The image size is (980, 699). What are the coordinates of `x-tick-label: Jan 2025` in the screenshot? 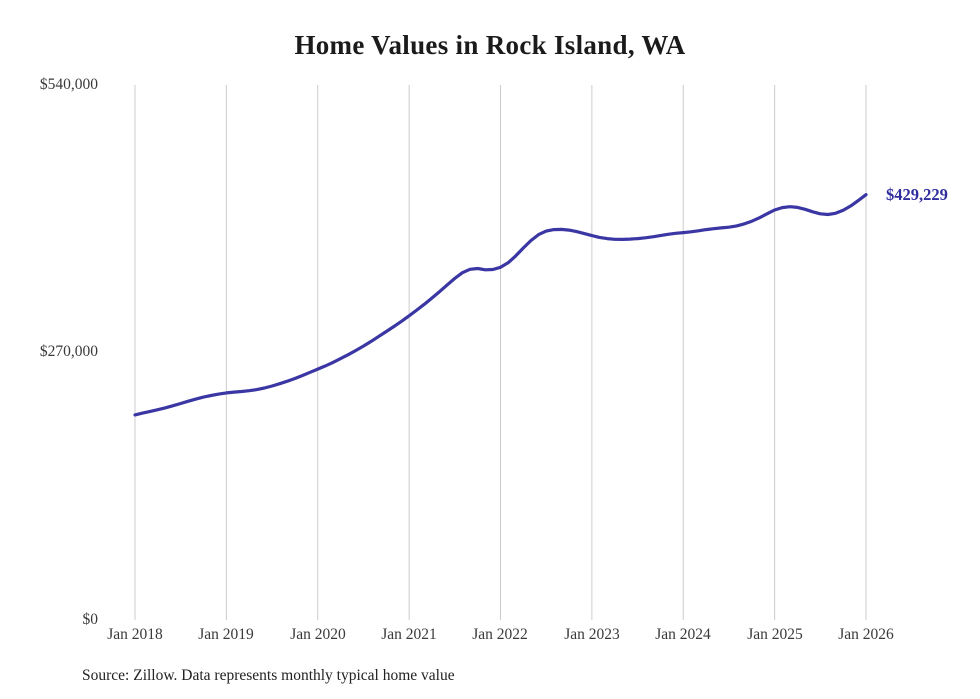 It's located at (775, 634).